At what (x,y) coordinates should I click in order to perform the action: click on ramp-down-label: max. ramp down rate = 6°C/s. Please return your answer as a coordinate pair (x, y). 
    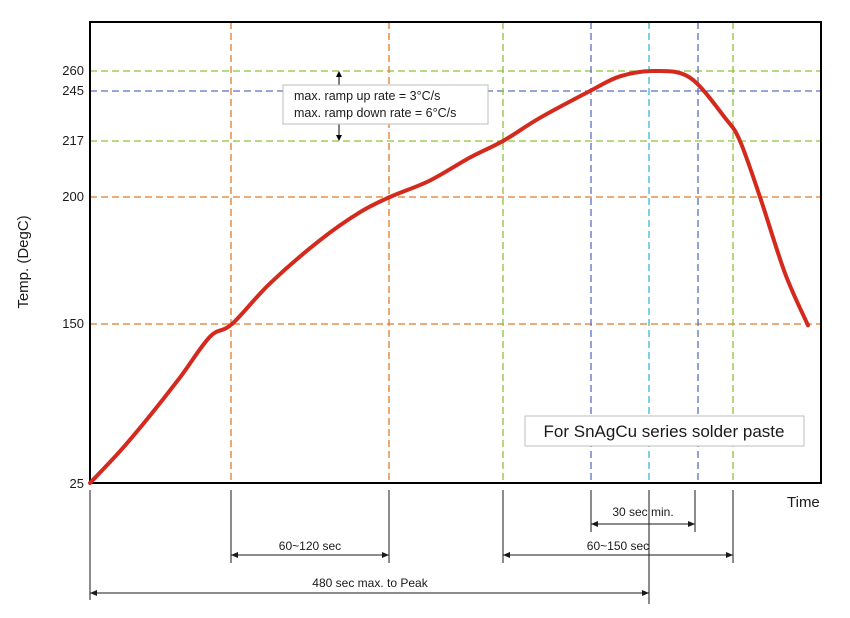
    Looking at the image, I should click on (375, 113).